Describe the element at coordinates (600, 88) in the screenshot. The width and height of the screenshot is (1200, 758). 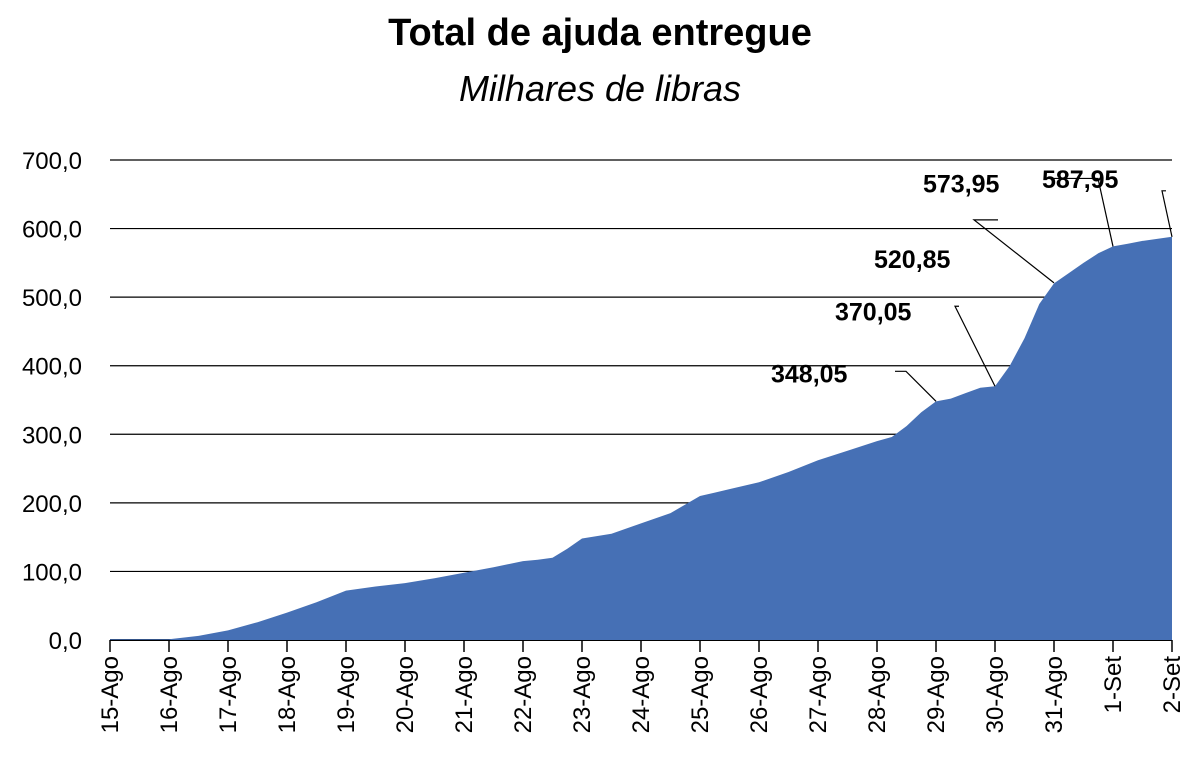
I see `chart-subtitle: Milhares de libras` at that location.